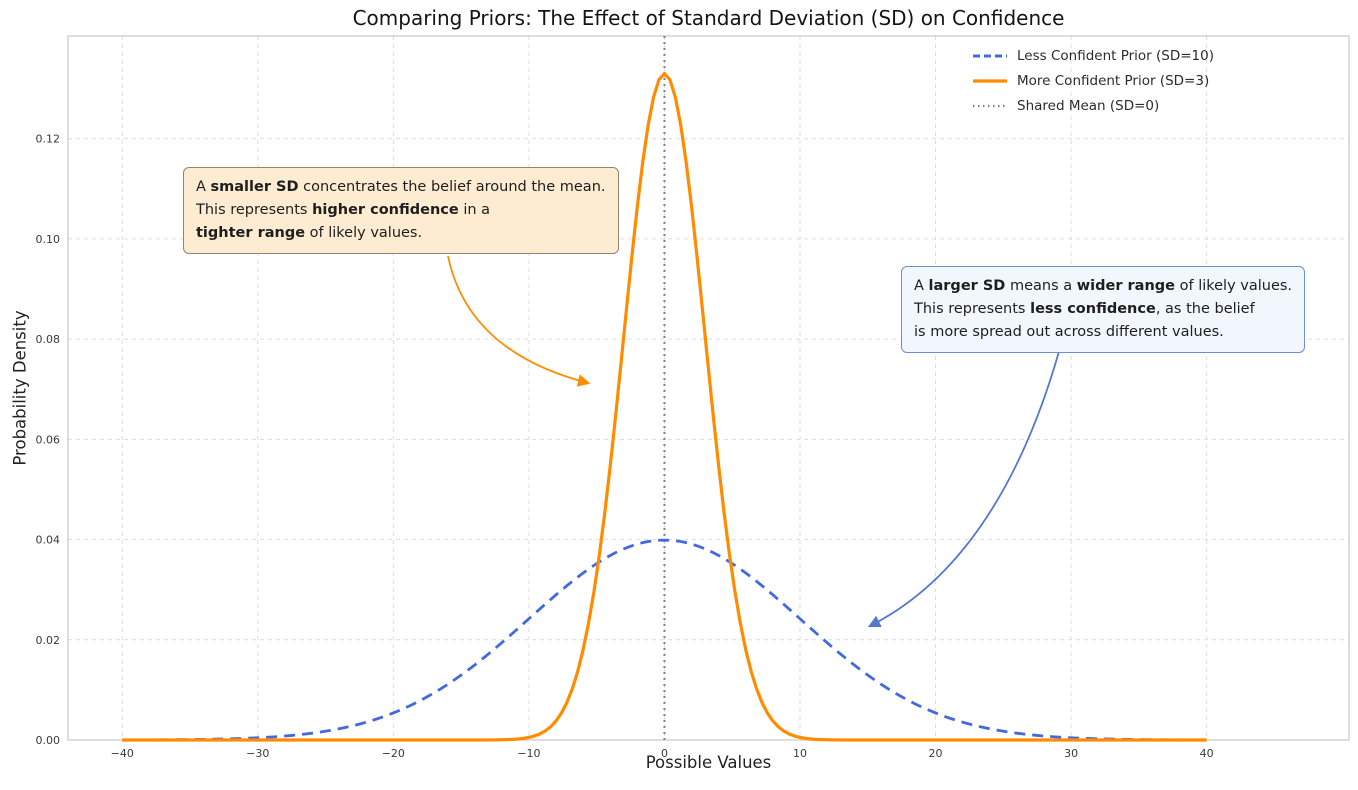 This screenshot has width=1358, height=790. I want to click on x-tick-label: −30, so click(257, 753).